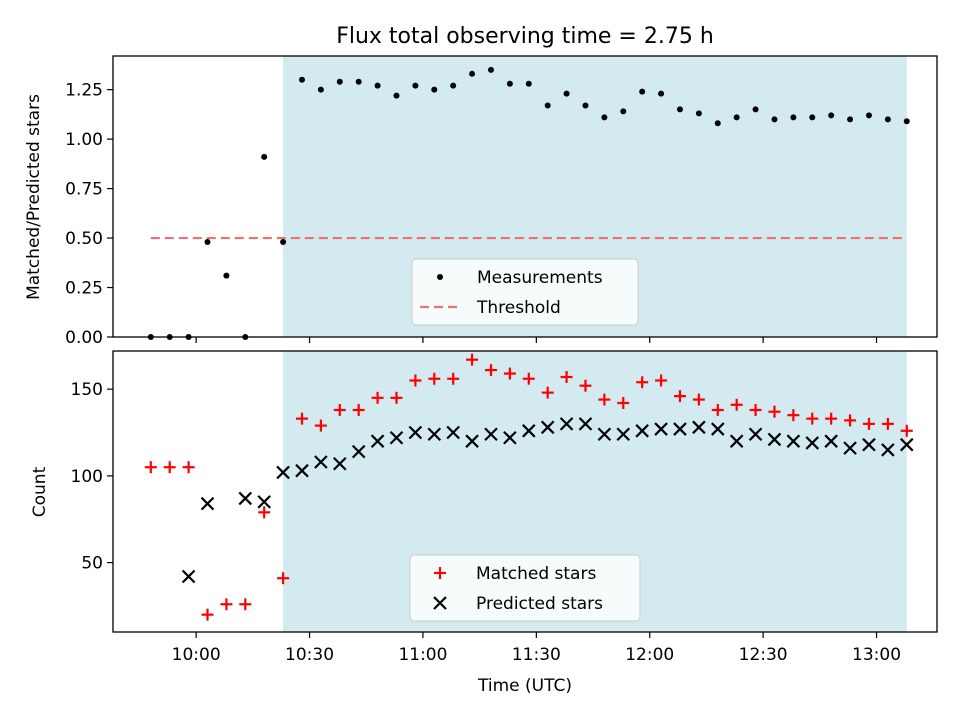 The width and height of the screenshot is (960, 720). I want to click on y-tick-label: 0.00, so click(84, 338).